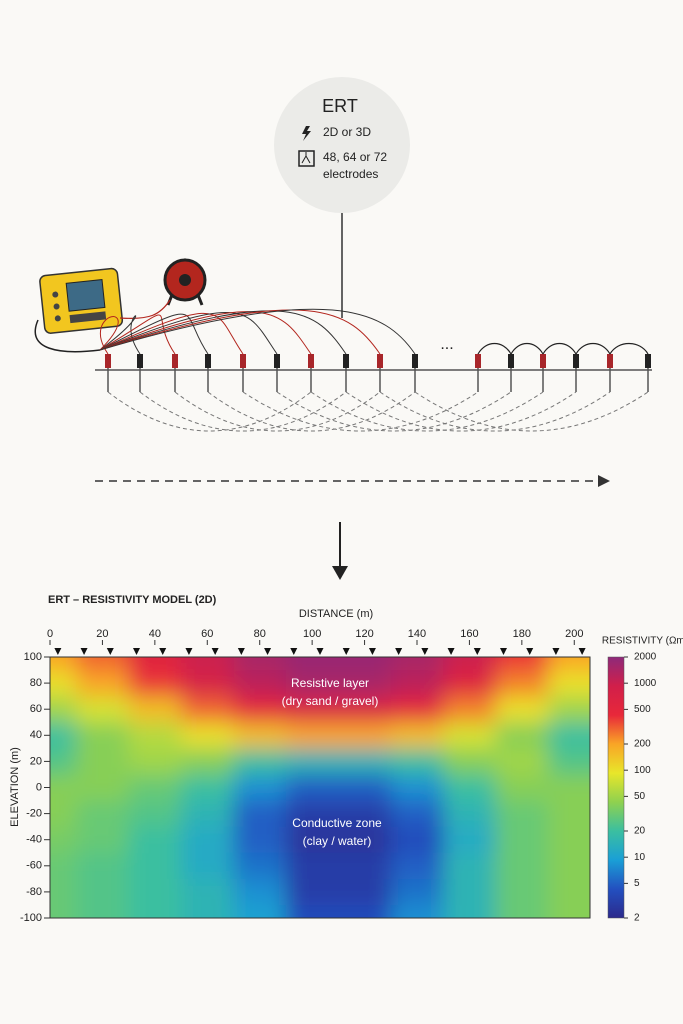  What do you see at coordinates (102, 634) in the screenshot?
I see `x-tick-label: 20` at bounding box center [102, 634].